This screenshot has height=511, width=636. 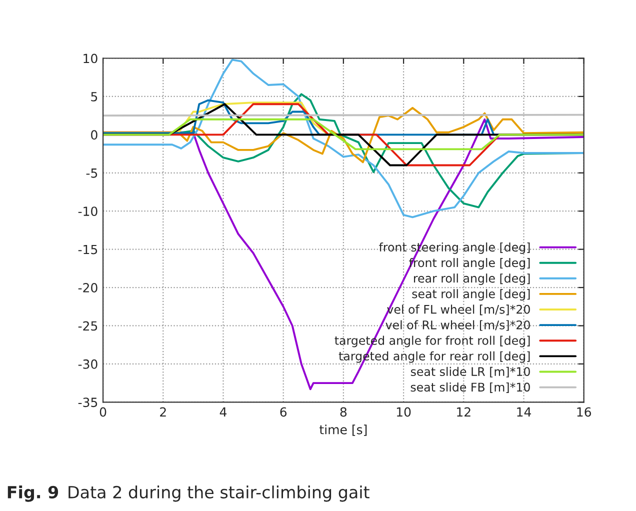 What do you see at coordinates (94, 135) in the screenshot?
I see `y-tick-label: 0` at bounding box center [94, 135].